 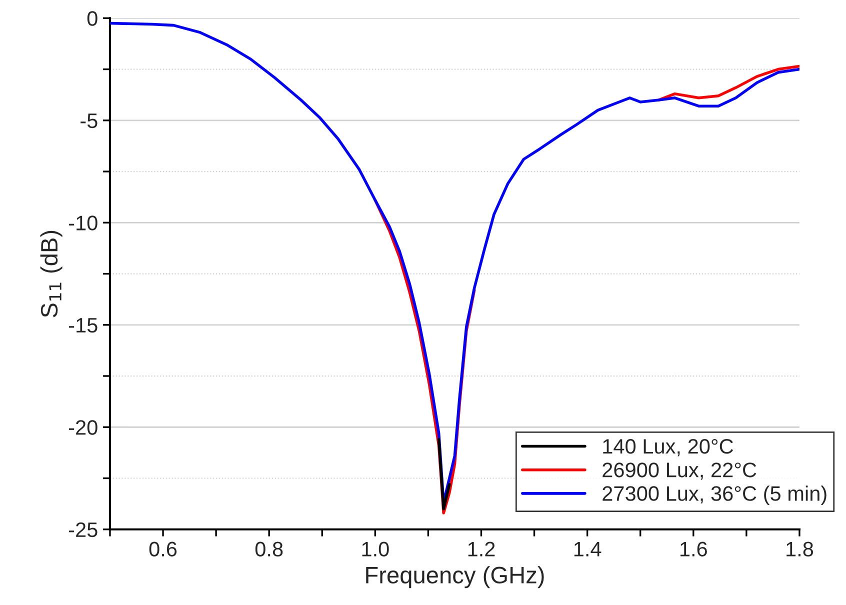 I want to click on y-tick-label: -5, so click(x=89, y=121).